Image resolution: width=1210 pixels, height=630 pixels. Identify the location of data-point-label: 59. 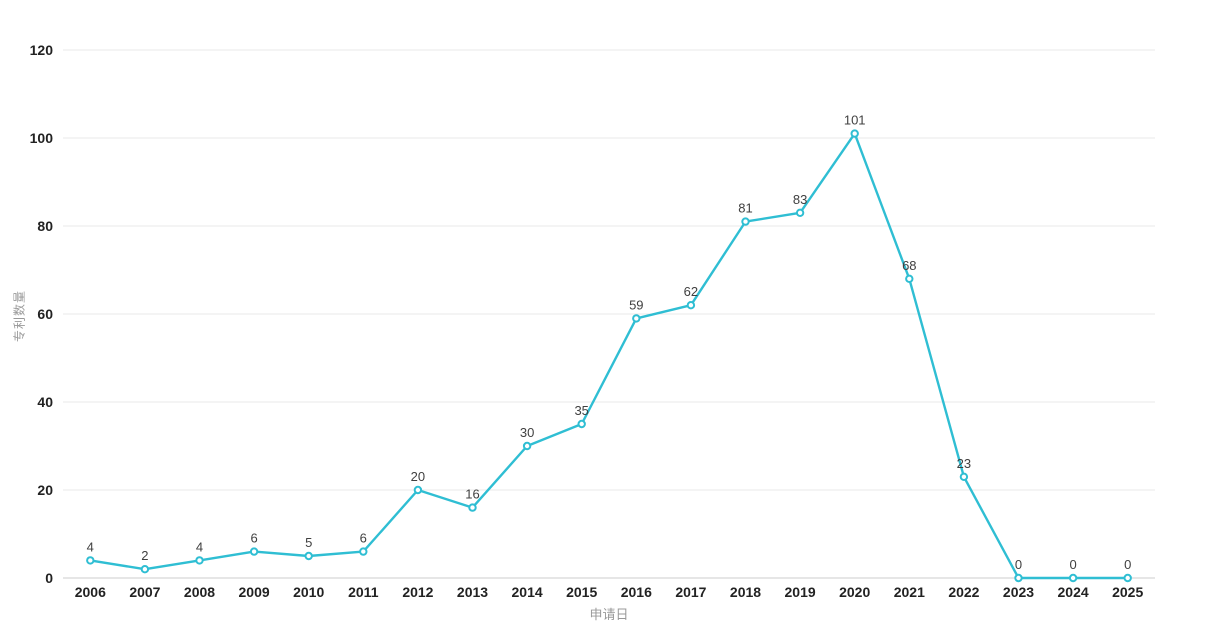
(636, 304).